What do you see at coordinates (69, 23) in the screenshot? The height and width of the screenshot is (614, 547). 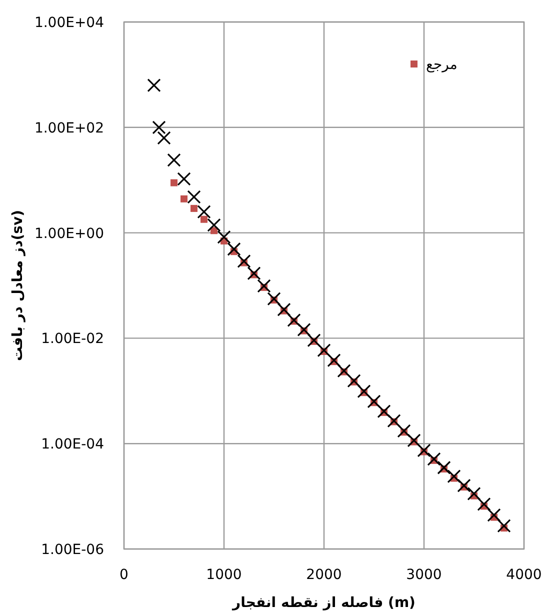 I see `y-tick-label: 1.00E+04` at bounding box center [69, 23].